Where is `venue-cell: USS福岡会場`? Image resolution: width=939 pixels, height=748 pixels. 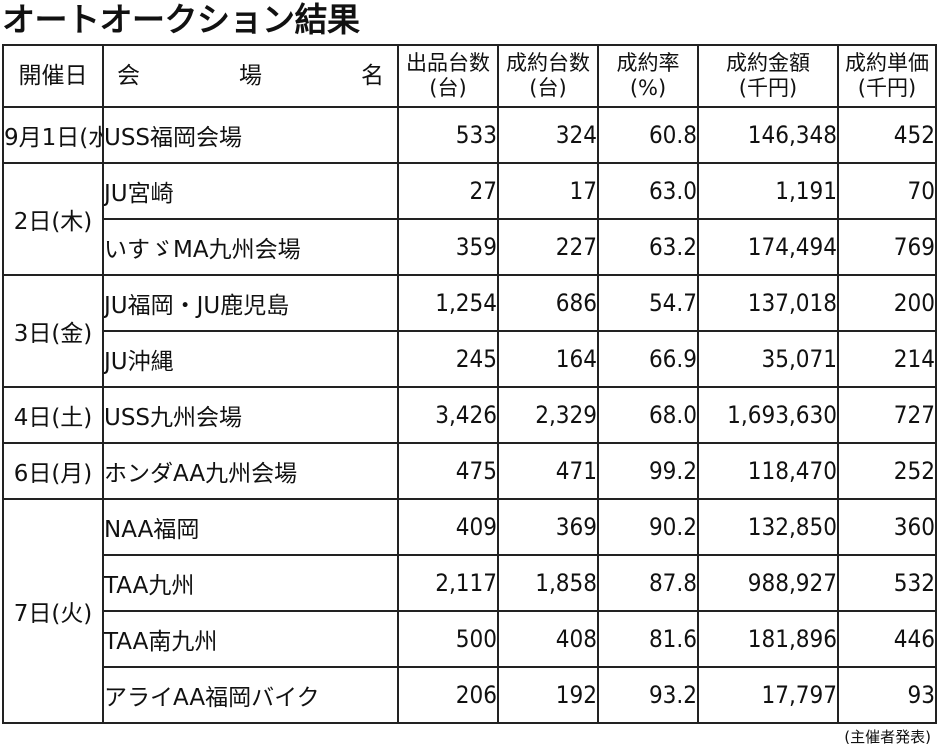 venue-cell: USS福岡会場 is located at coordinates (250, 135).